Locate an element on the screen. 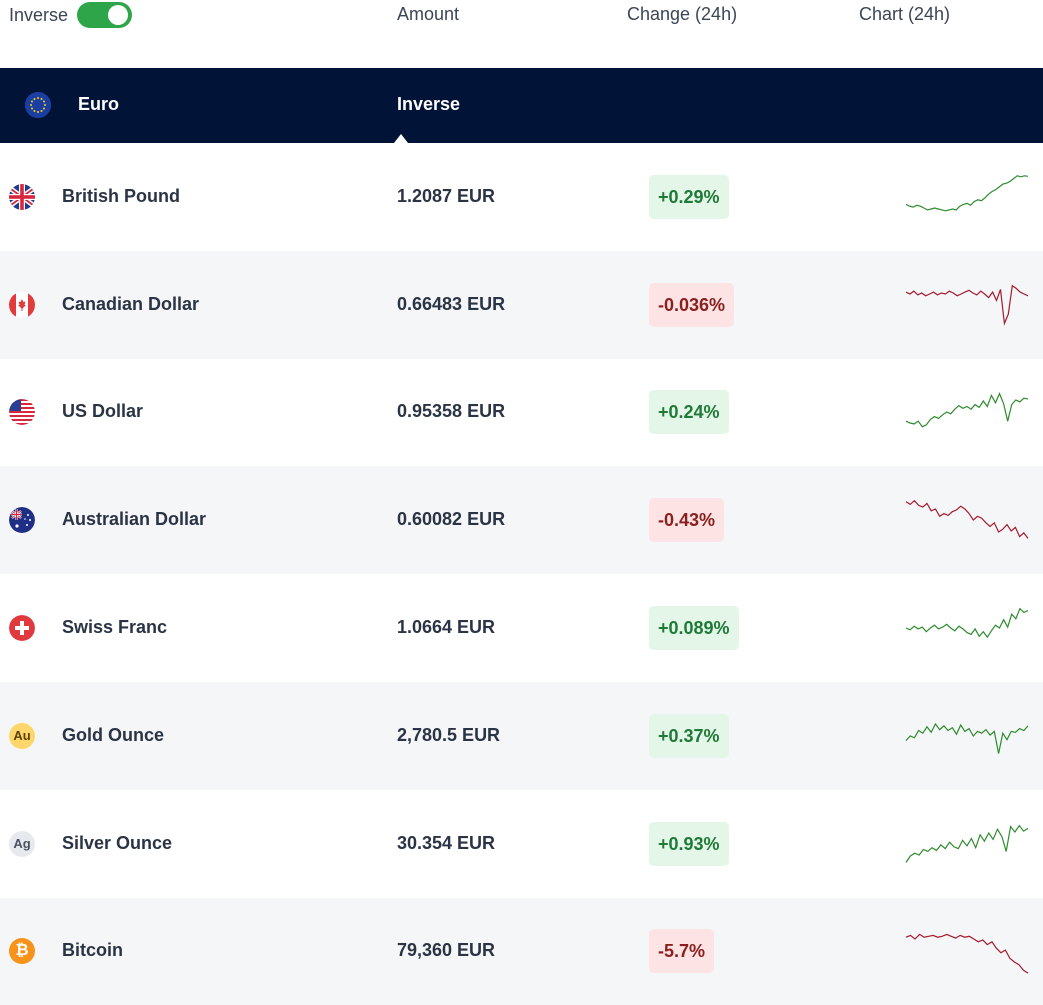 The width and height of the screenshot is (1043, 1005). canada-flag-icon is located at coordinates (22, 304).